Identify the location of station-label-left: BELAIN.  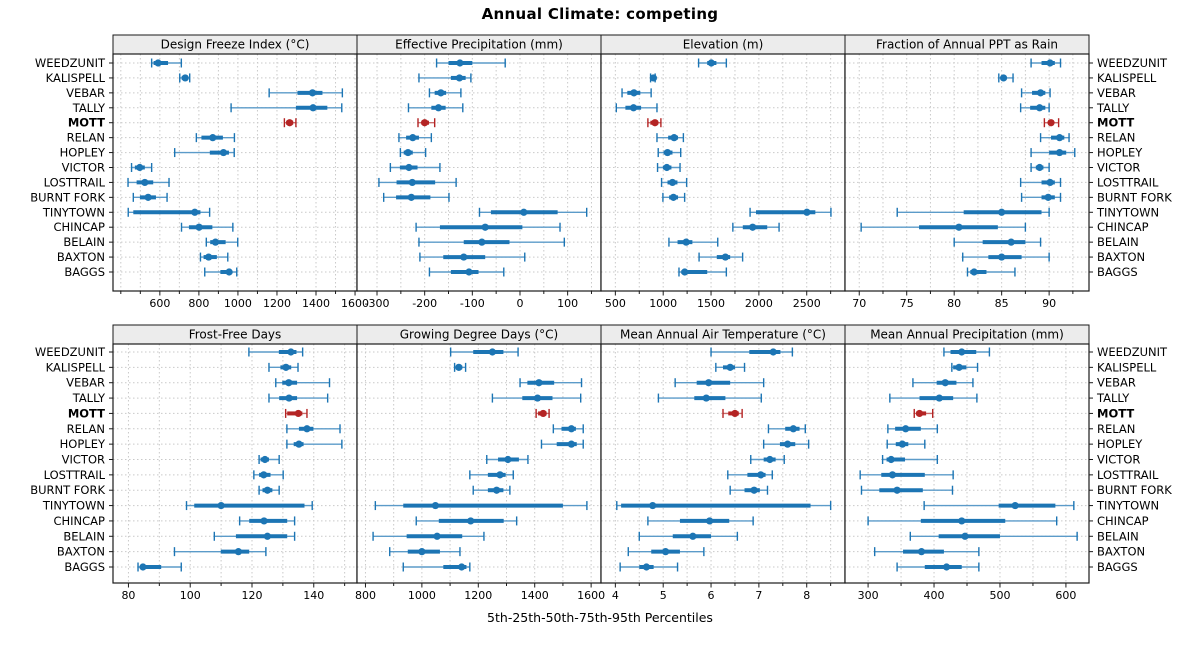
(84, 536).